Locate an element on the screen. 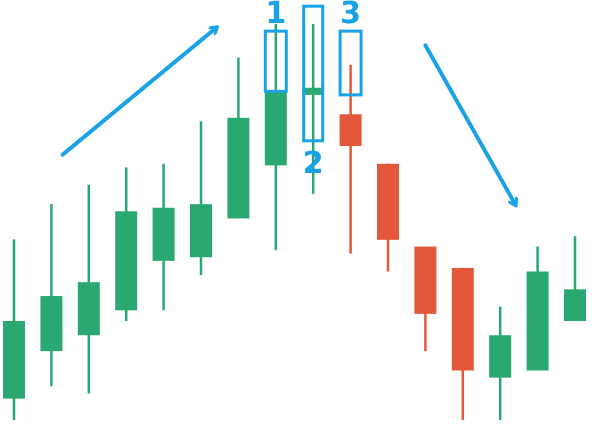 The width and height of the screenshot is (600, 448). highlight-label-2: 2 is located at coordinates (313, 163).